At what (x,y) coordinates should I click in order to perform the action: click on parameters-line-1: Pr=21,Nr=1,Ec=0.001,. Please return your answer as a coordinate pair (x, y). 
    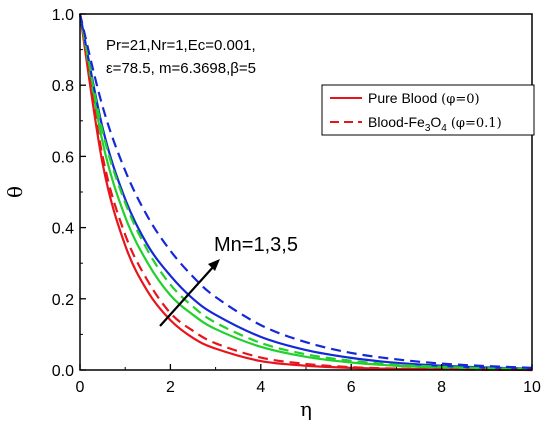
    Looking at the image, I should click on (181, 45).